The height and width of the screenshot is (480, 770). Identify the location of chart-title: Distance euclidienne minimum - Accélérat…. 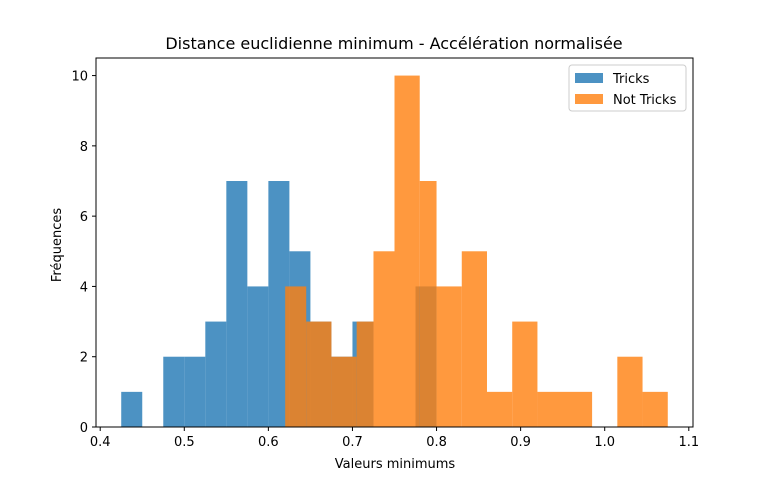
(393, 43).